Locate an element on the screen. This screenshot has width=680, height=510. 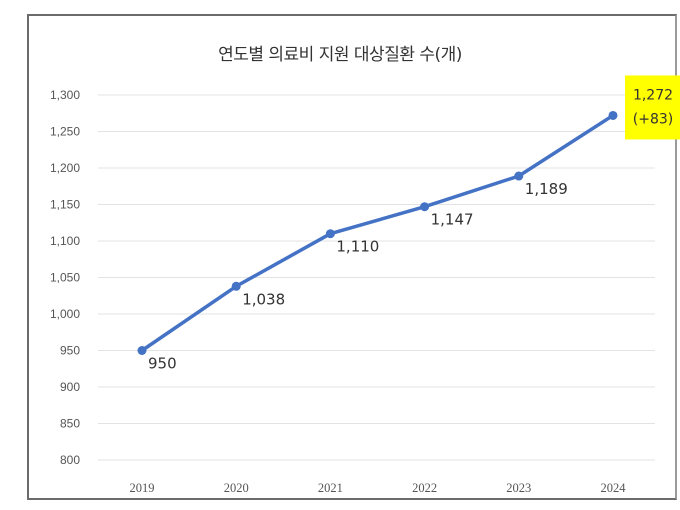
highlight-value-label: 1,272 is located at coordinates (653, 95).